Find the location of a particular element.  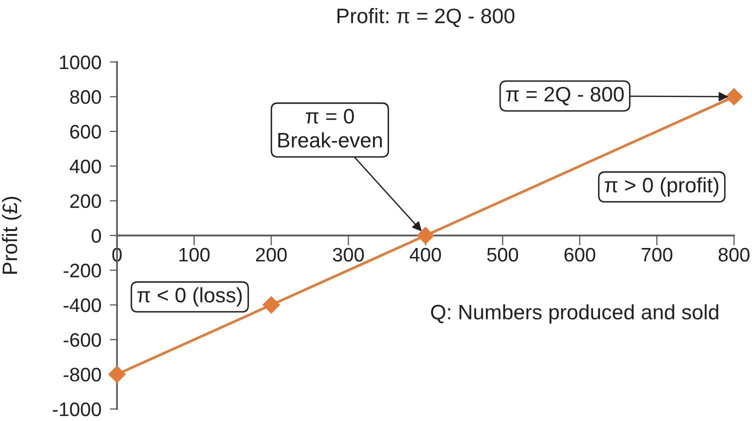

x-tick-label: 800 is located at coordinates (734, 255).